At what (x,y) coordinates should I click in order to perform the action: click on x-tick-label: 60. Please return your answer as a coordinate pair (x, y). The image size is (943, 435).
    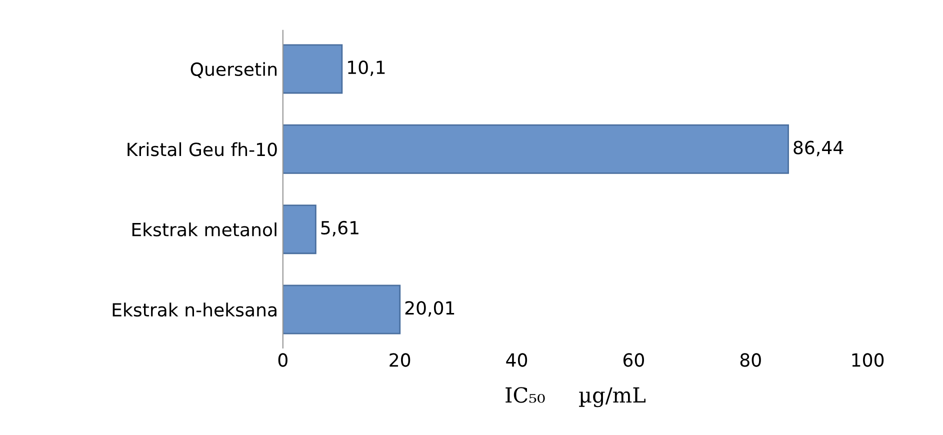
    Looking at the image, I should click on (633, 360).